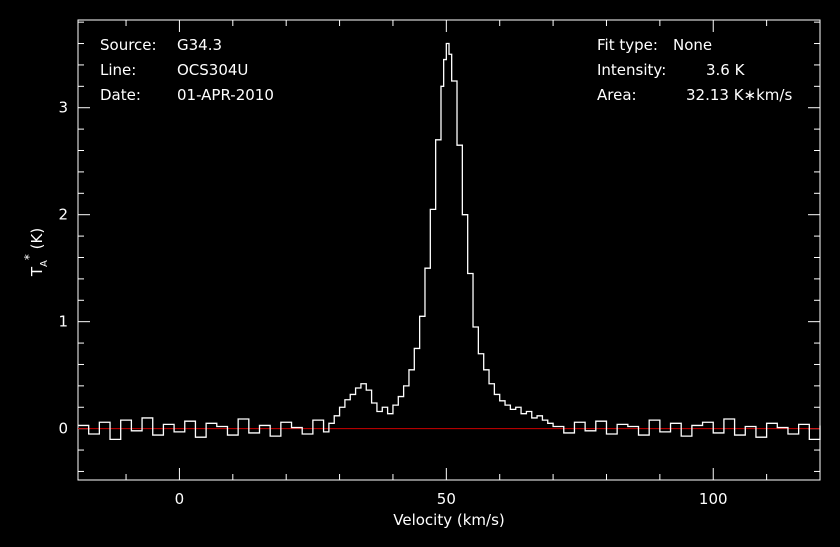  What do you see at coordinates (63, 322) in the screenshot?
I see `y-tick-label: 1` at bounding box center [63, 322].